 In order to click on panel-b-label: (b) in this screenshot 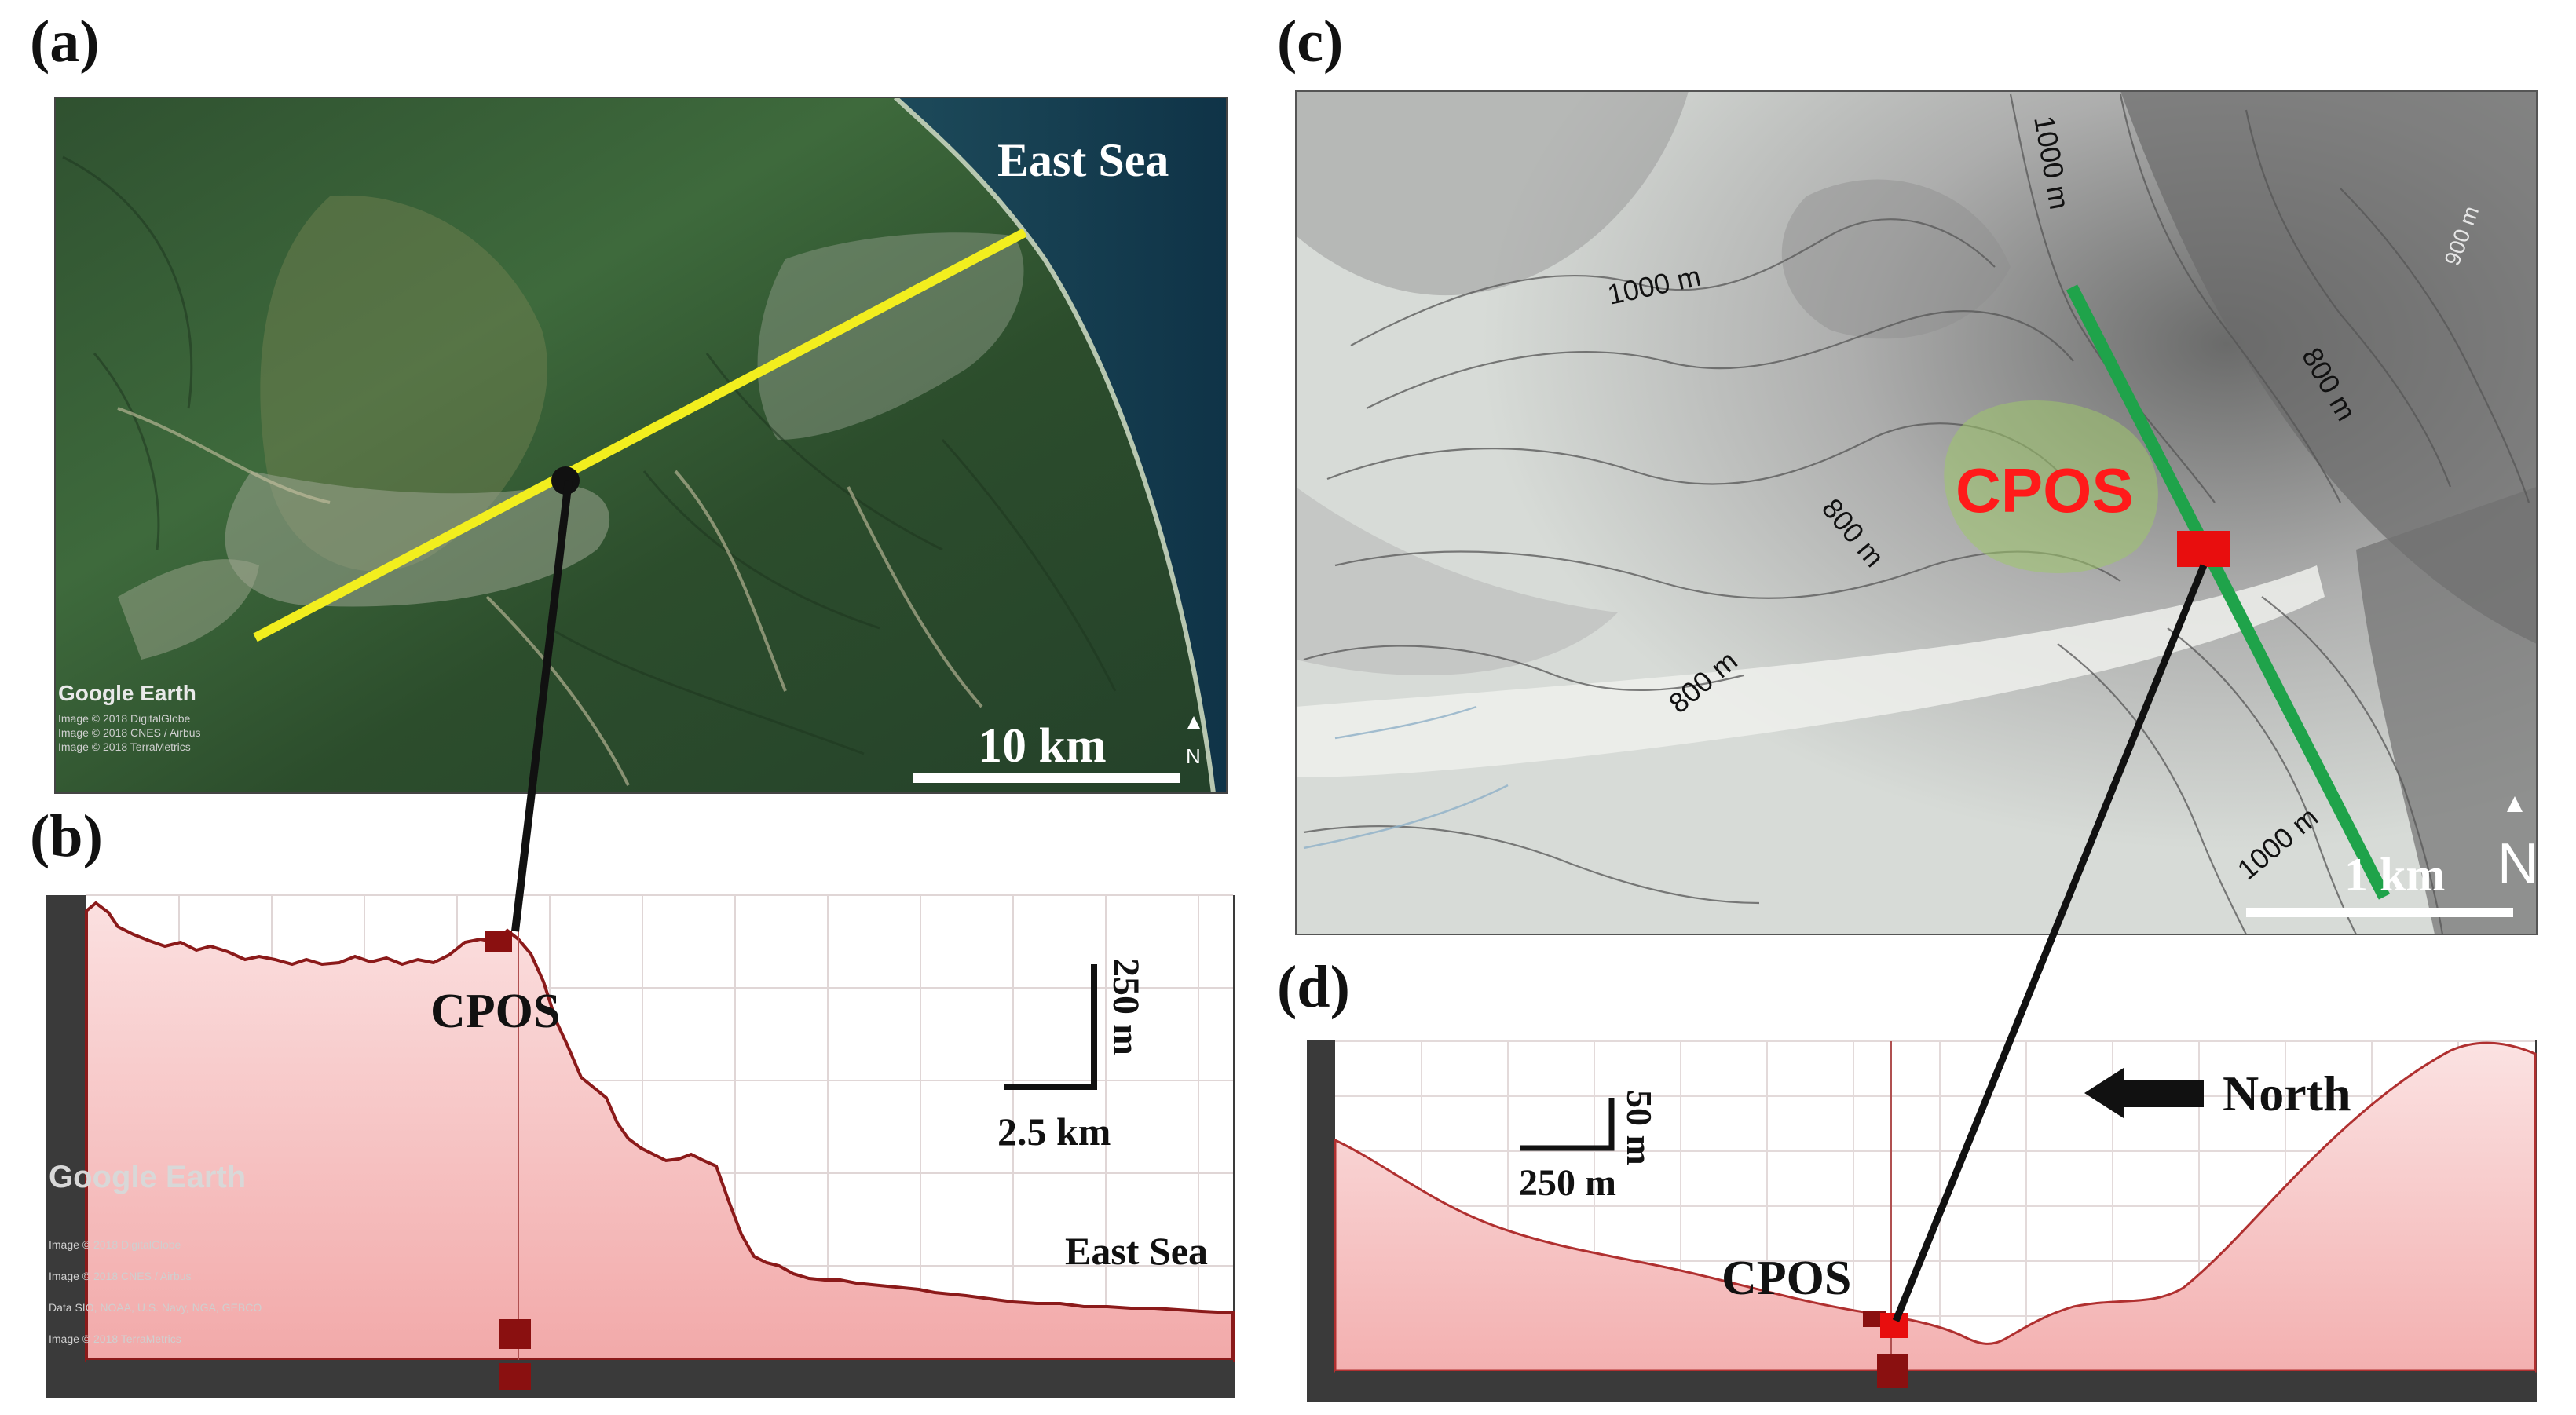, I will do `click(66, 836)`.